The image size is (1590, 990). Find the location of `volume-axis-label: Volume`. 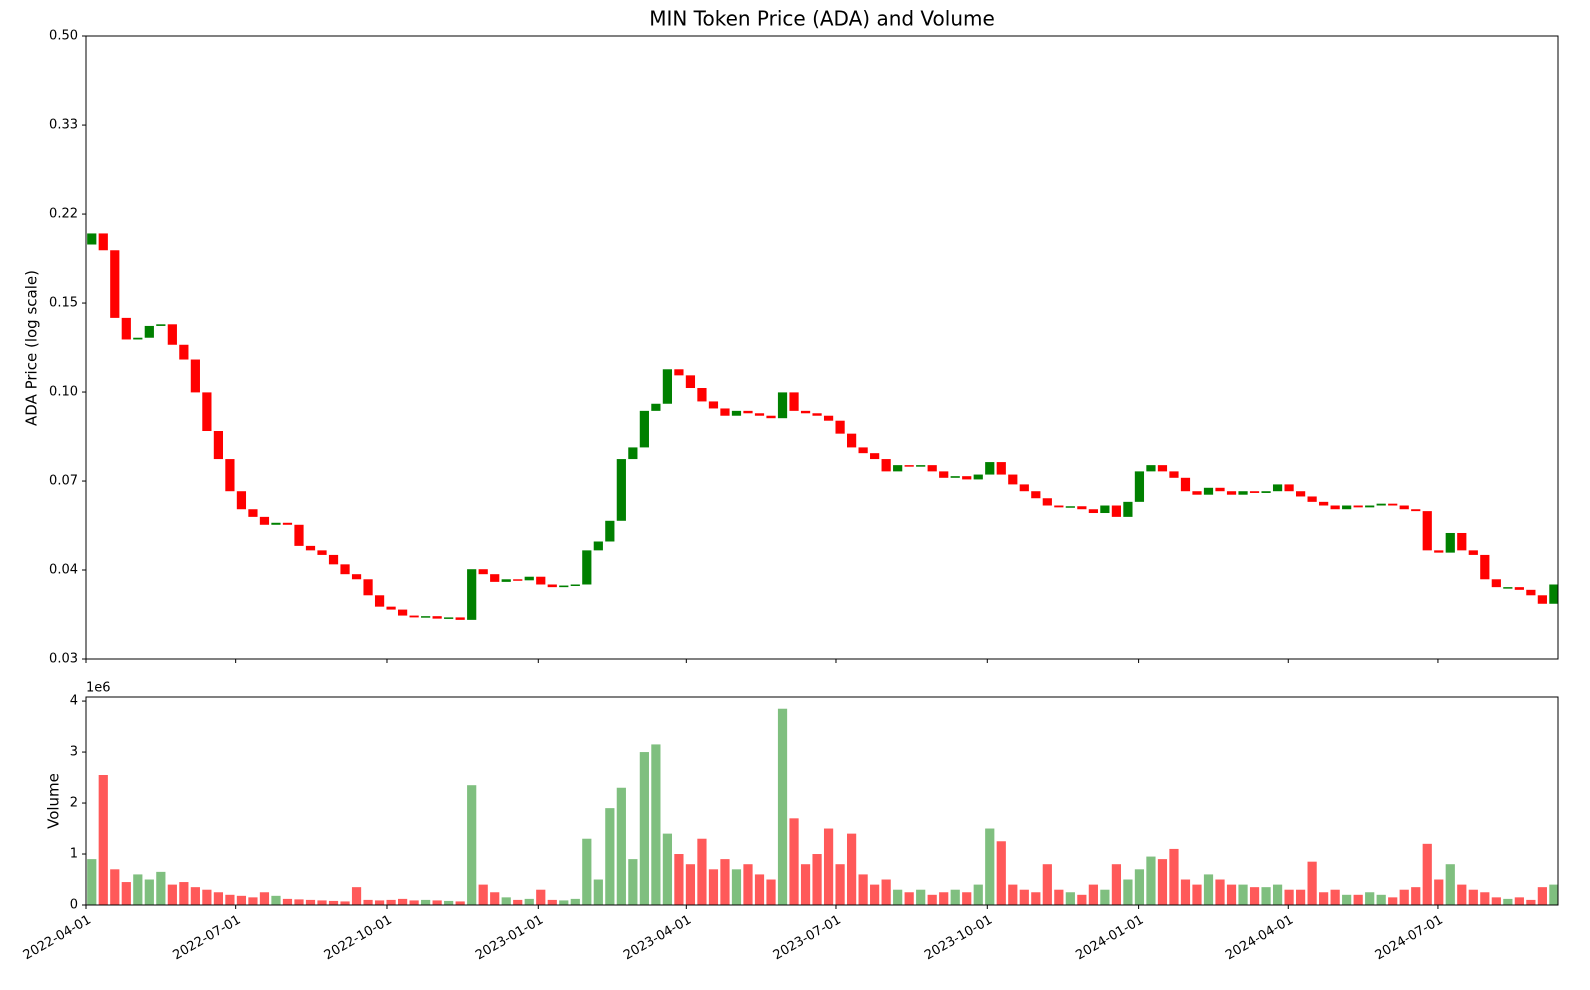

volume-axis-label: Volume is located at coordinates (54, 801).